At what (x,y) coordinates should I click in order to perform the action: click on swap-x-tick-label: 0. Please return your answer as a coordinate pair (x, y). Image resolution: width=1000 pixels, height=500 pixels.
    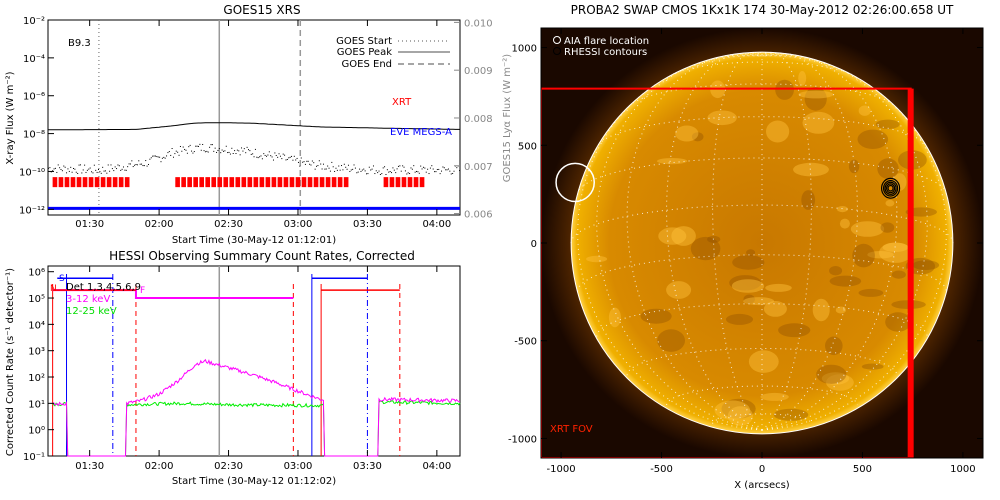
    Looking at the image, I should click on (762, 469).